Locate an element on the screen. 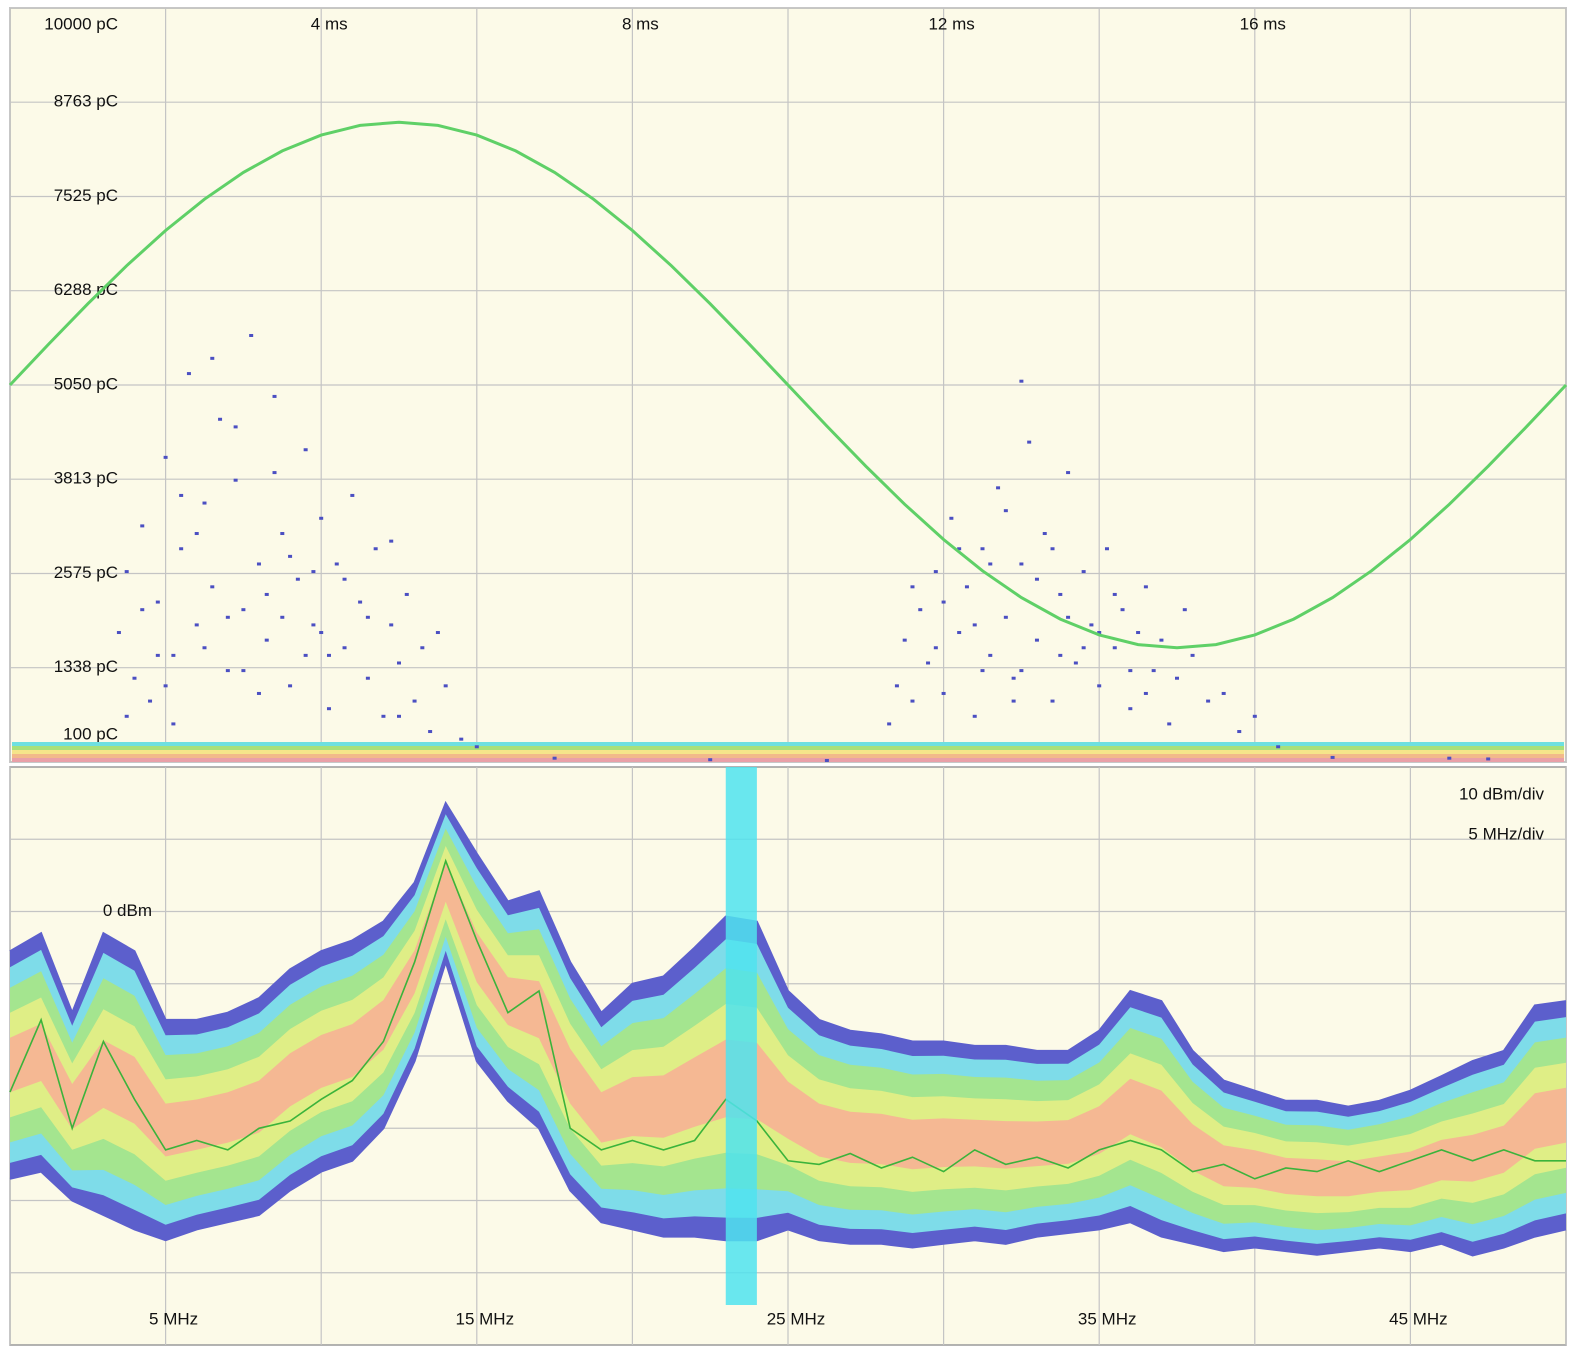 The image size is (1581, 1364). x-tick-label: 15 MHz is located at coordinates (485, 1318).